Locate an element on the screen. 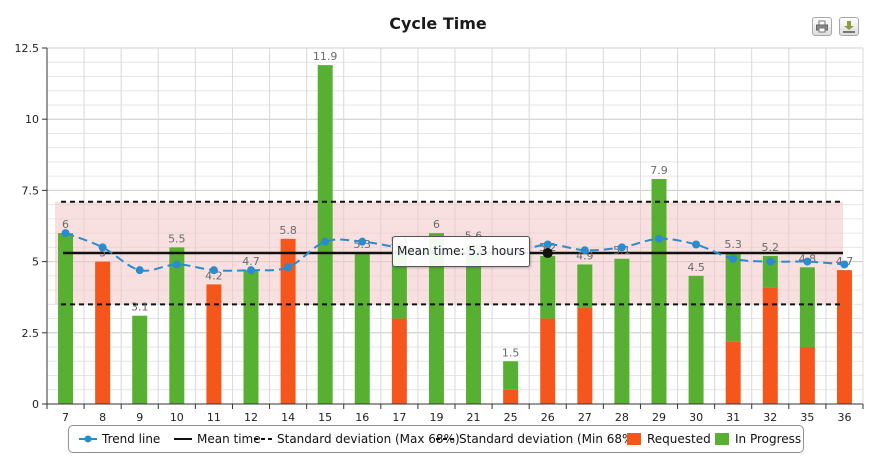 The image size is (876, 471). y-tick-label: 7.5 is located at coordinates (31, 190).